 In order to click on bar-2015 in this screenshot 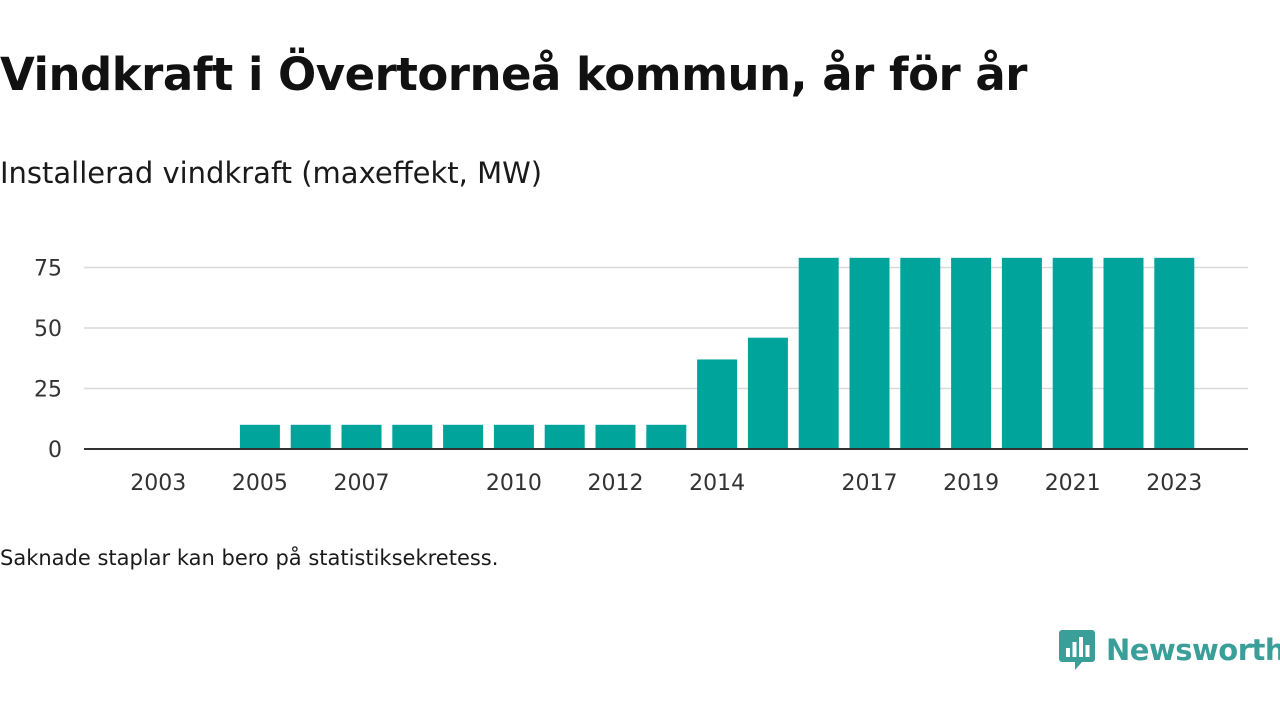, I will do `click(767, 393)`.